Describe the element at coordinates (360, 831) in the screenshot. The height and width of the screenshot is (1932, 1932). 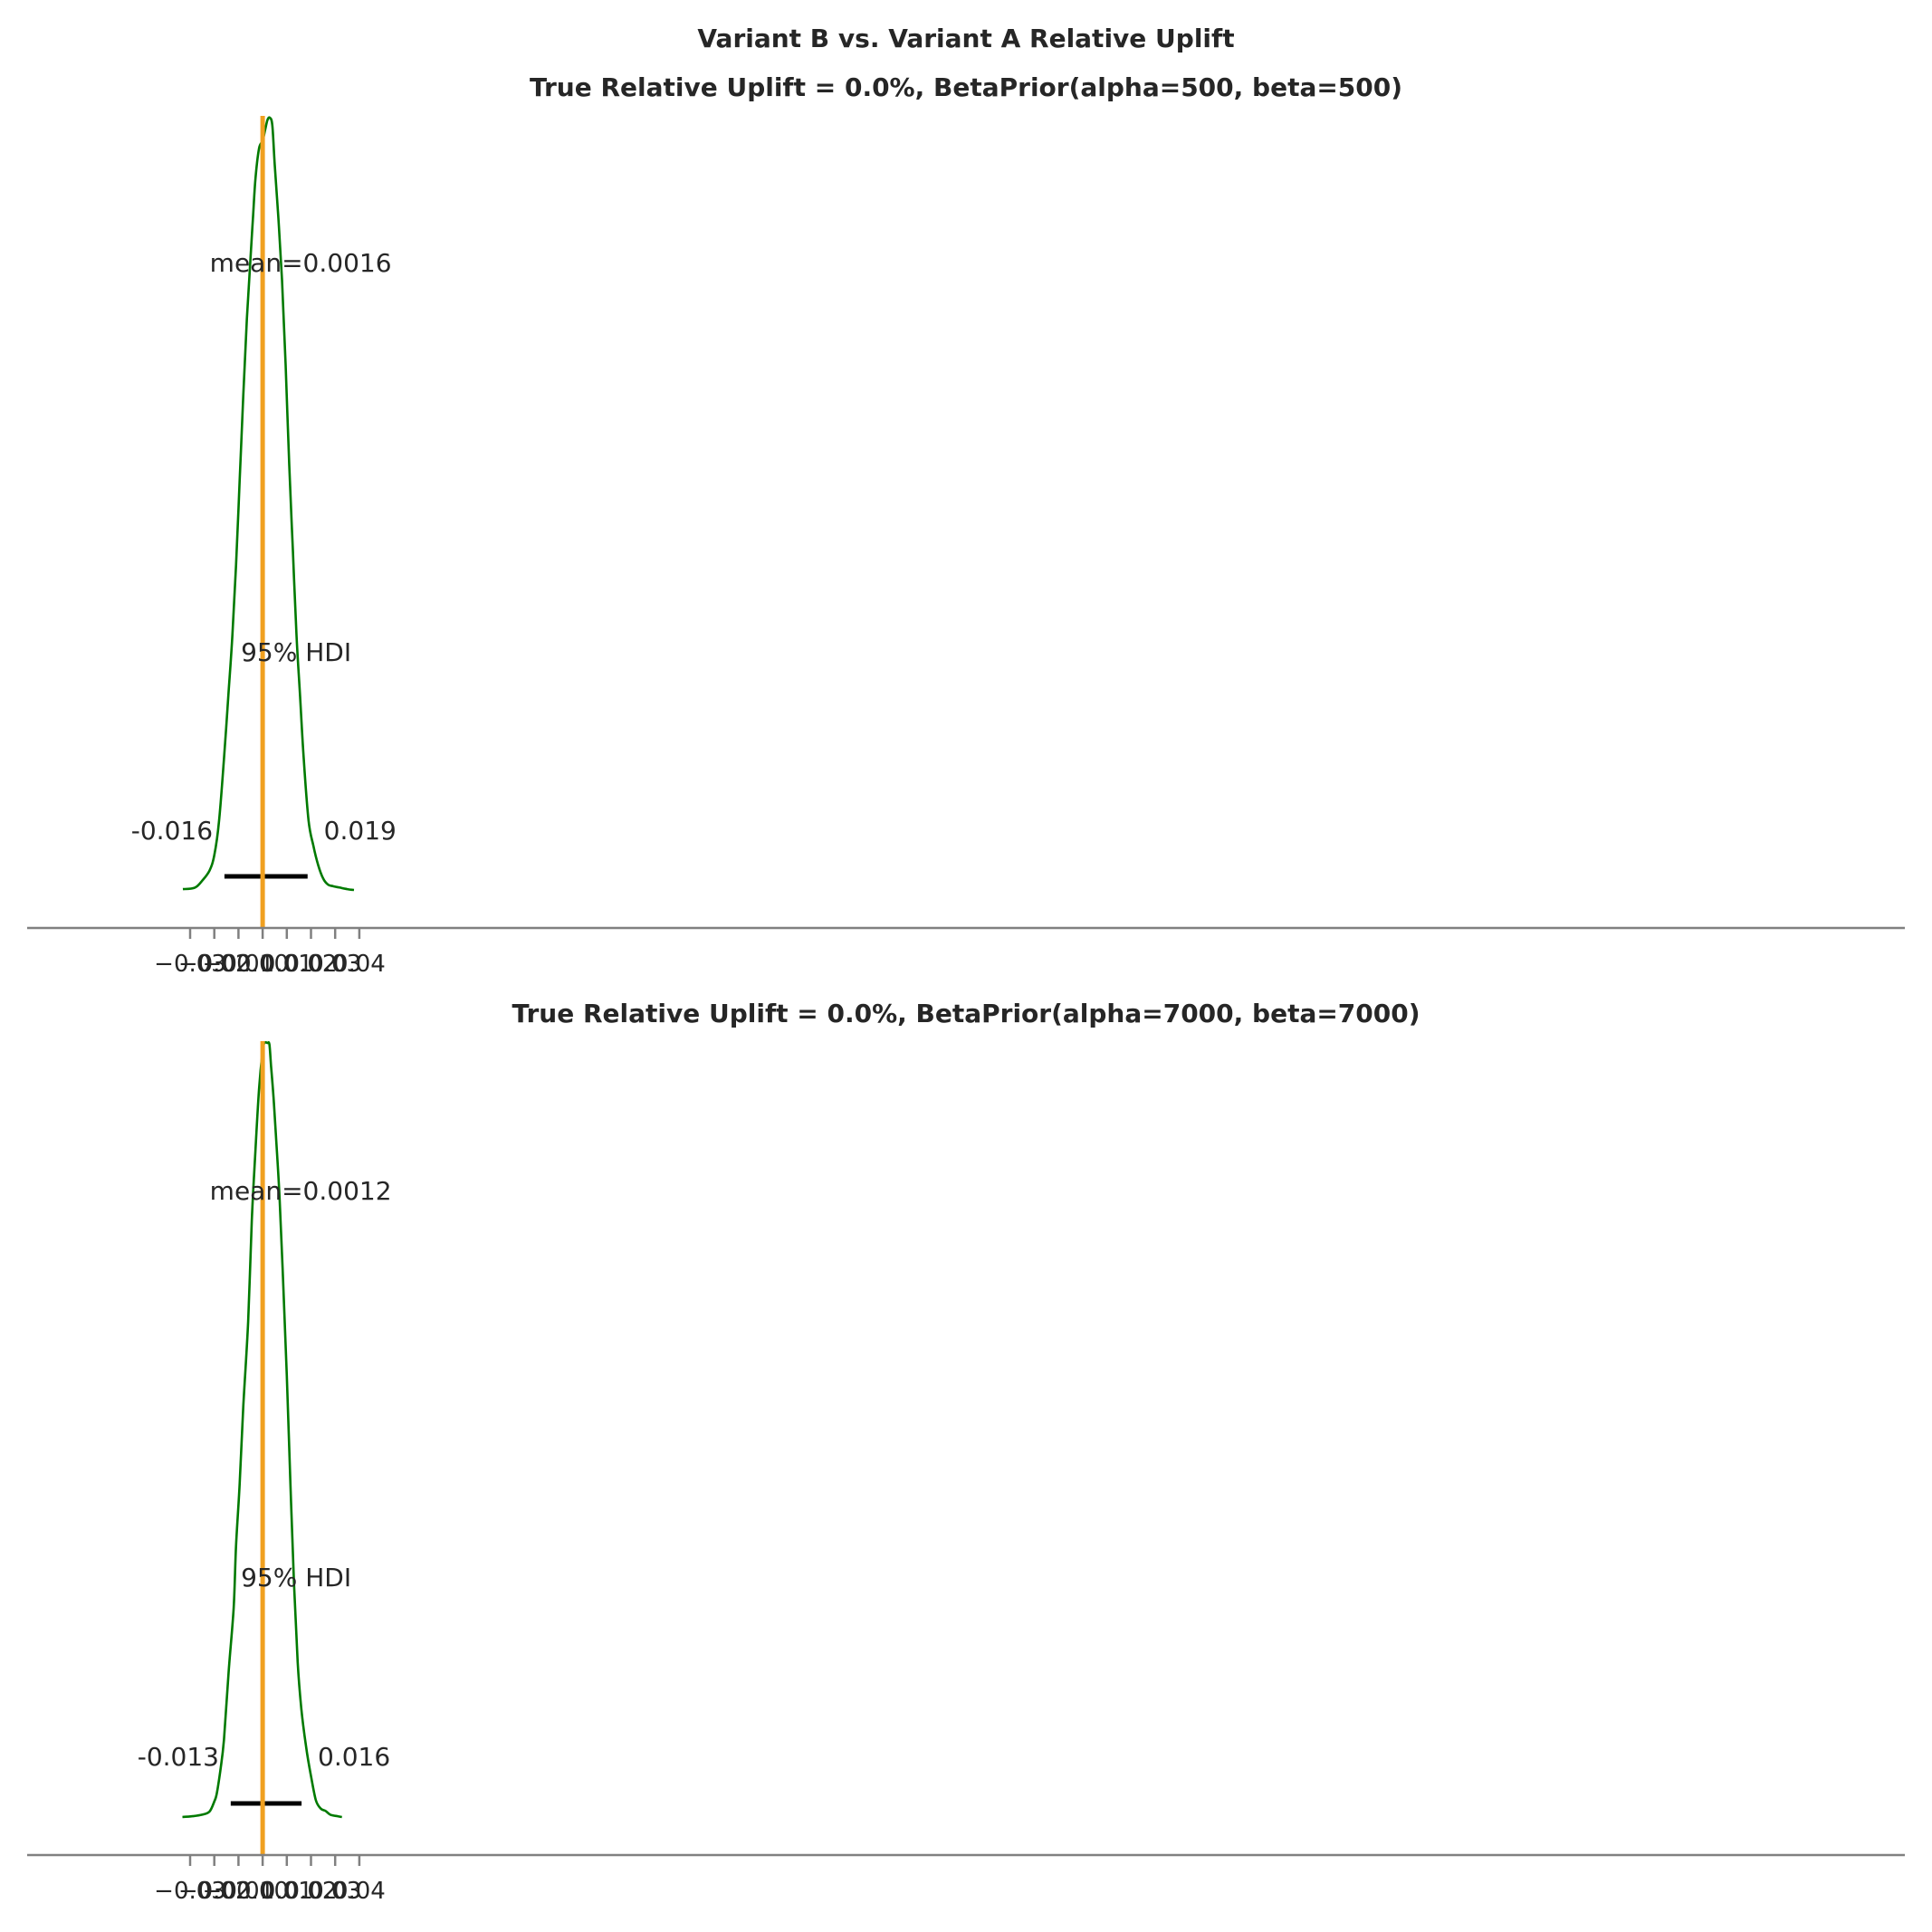
I see `hdi-high-label: 0.019` at that location.